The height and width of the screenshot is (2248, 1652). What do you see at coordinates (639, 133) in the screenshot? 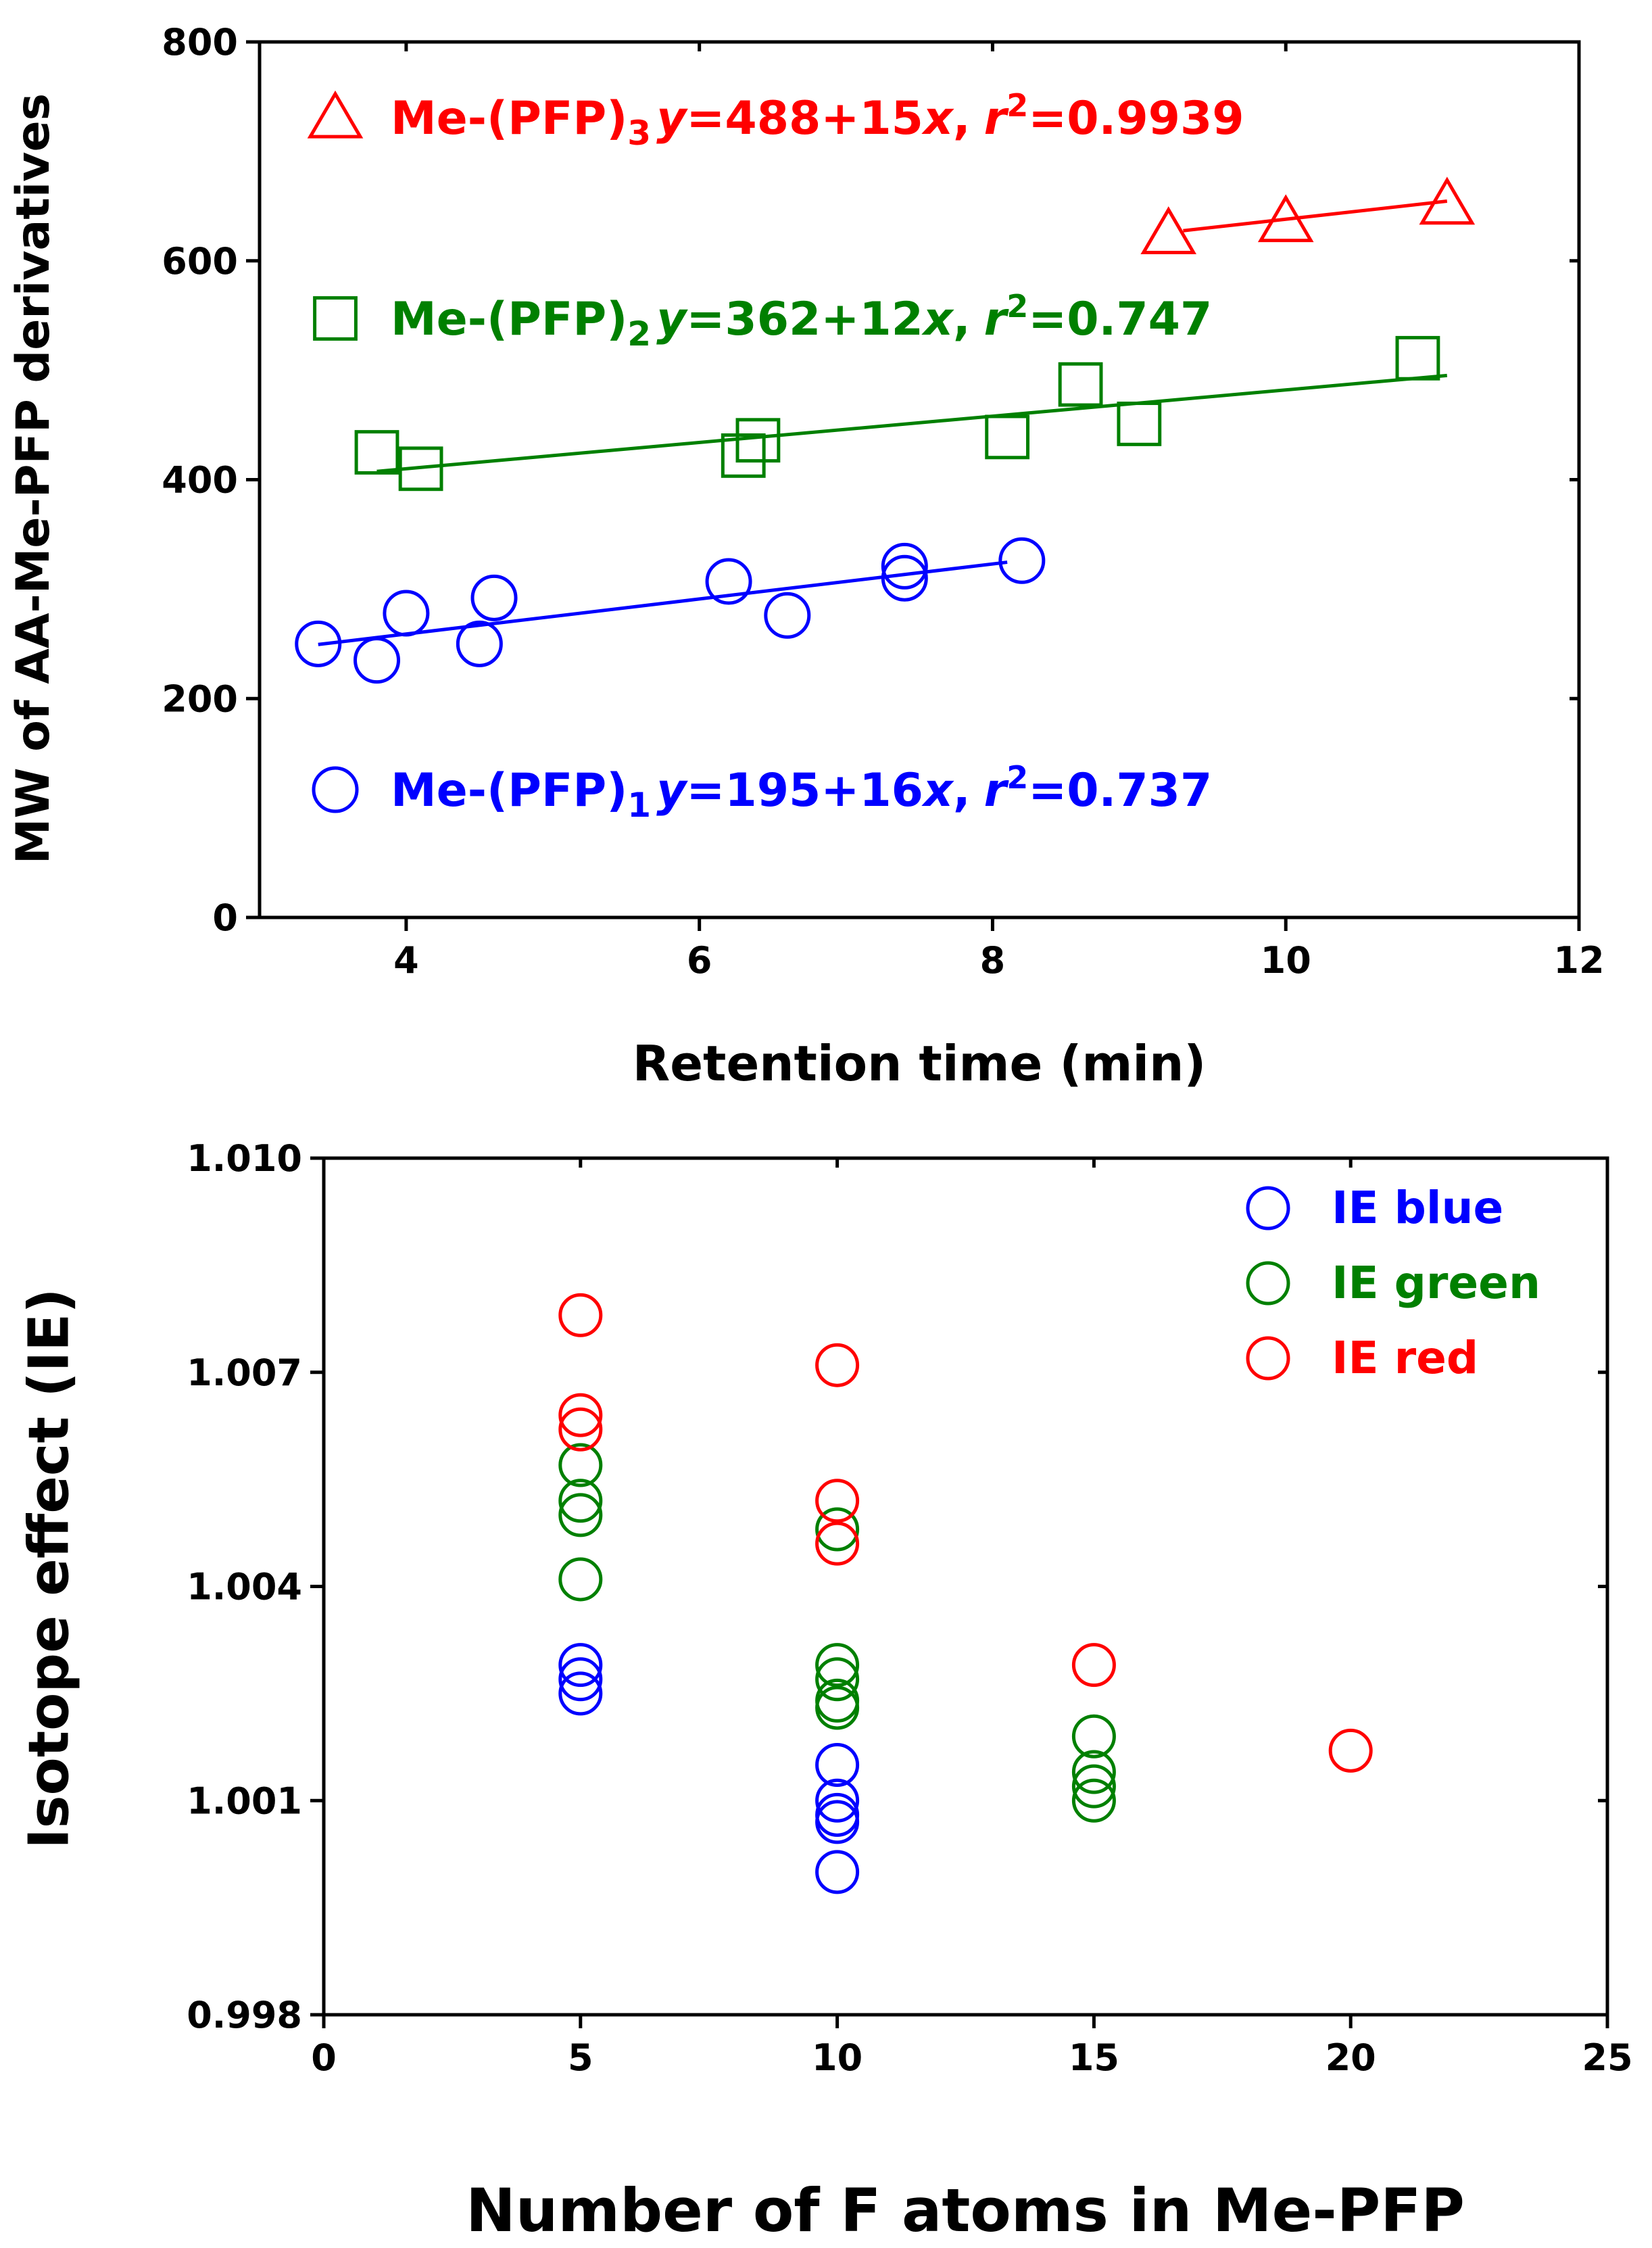
I see `legend-name-subscript: 3` at bounding box center [639, 133].